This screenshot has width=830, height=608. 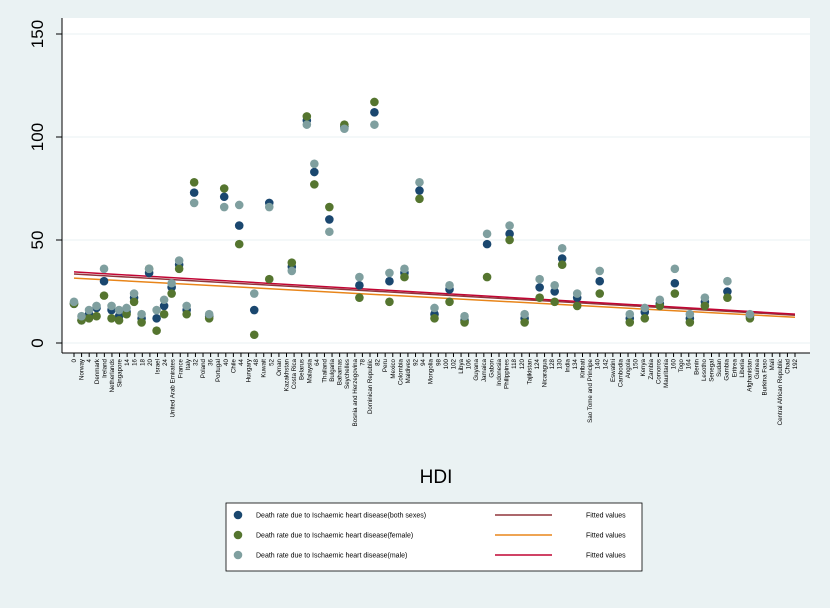 I want to click on legend-box, so click(x=434, y=537).